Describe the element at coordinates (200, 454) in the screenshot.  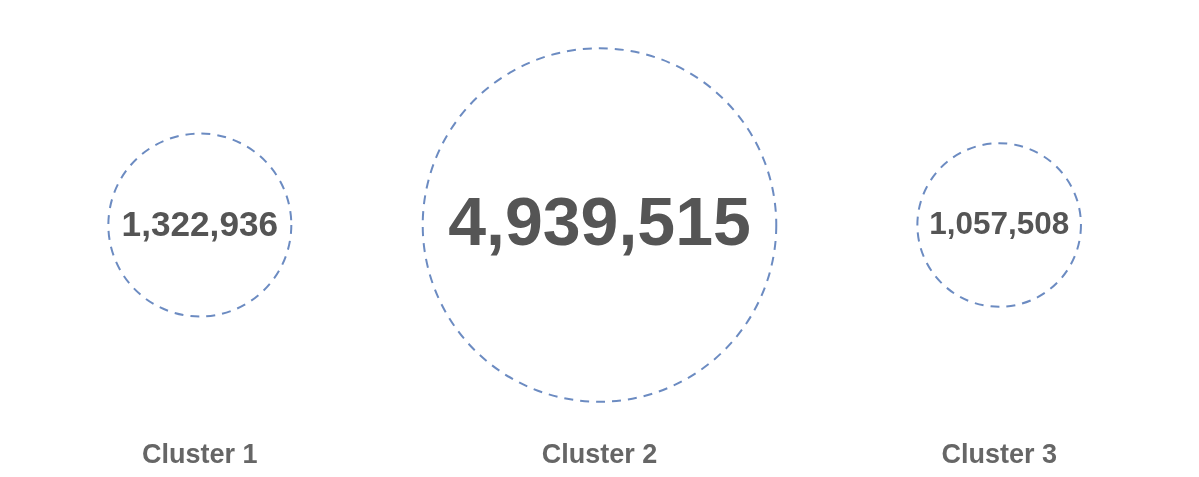
I see `category-label: Cluster 1` at that location.